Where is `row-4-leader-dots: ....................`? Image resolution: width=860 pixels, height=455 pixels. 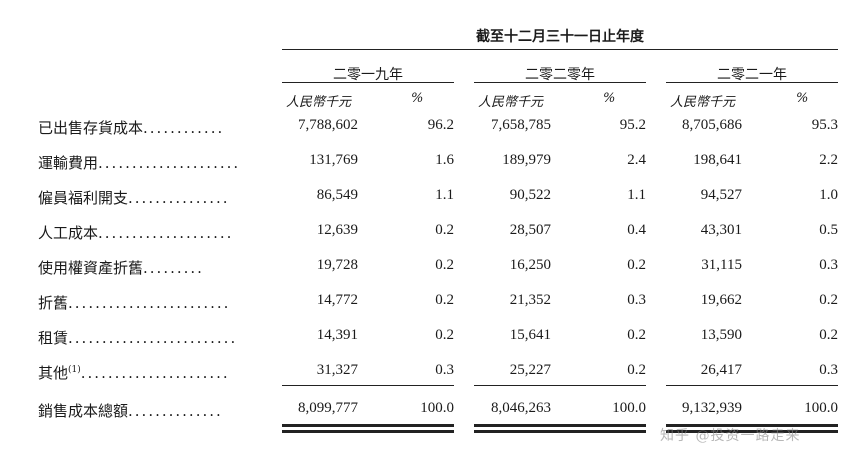 row-4-leader-dots: .................... is located at coordinates (166, 233).